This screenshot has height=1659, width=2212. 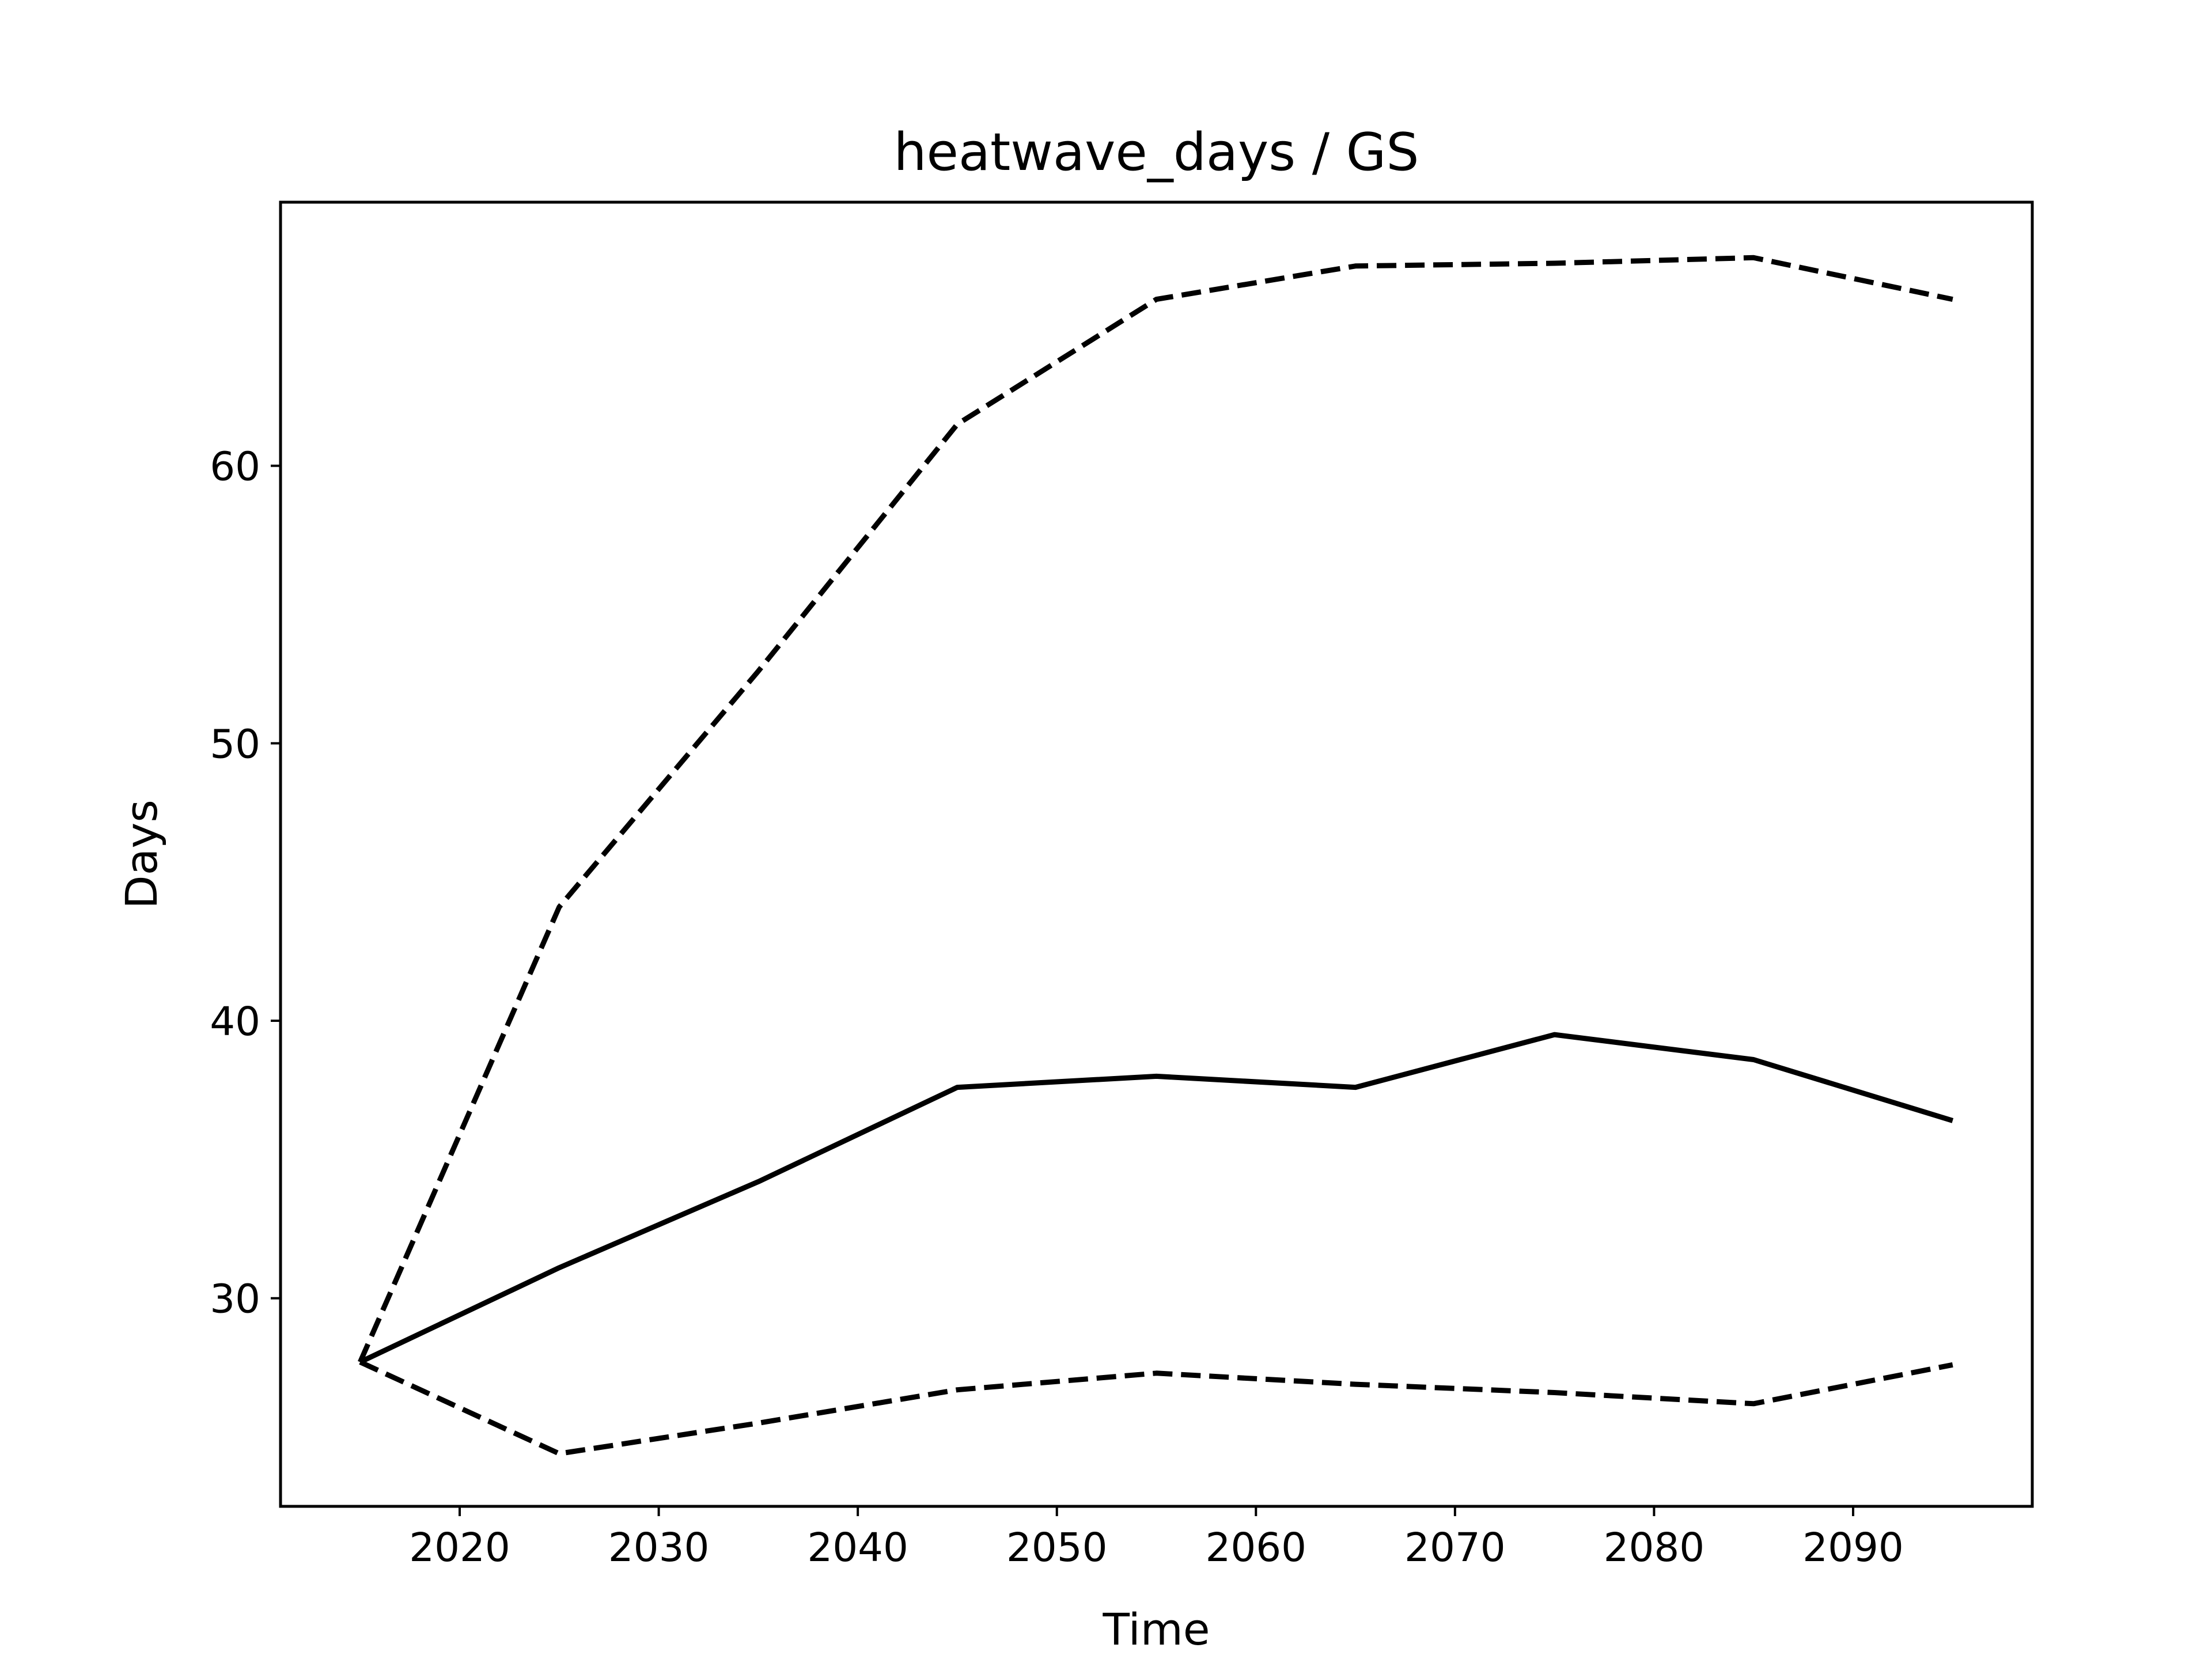 I want to click on median-series-line, so click(x=1156, y=1198).